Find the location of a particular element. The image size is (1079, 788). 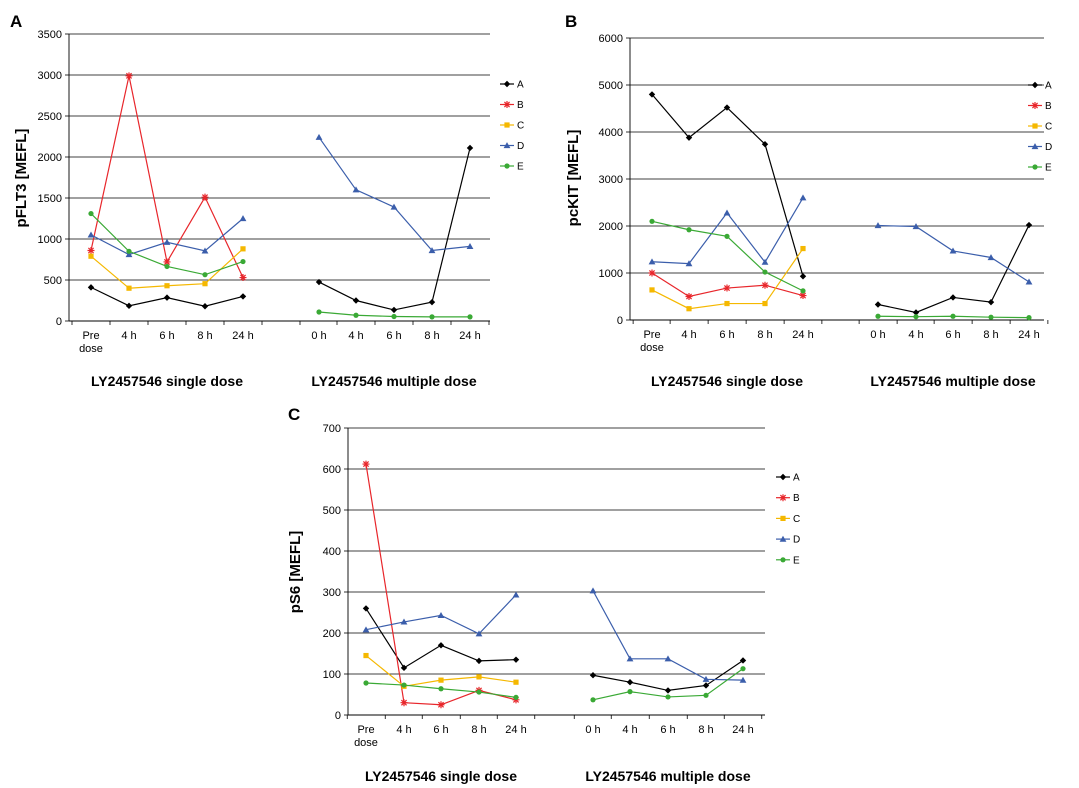

group-label: LY2457546 single dose is located at coordinates (167, 381).